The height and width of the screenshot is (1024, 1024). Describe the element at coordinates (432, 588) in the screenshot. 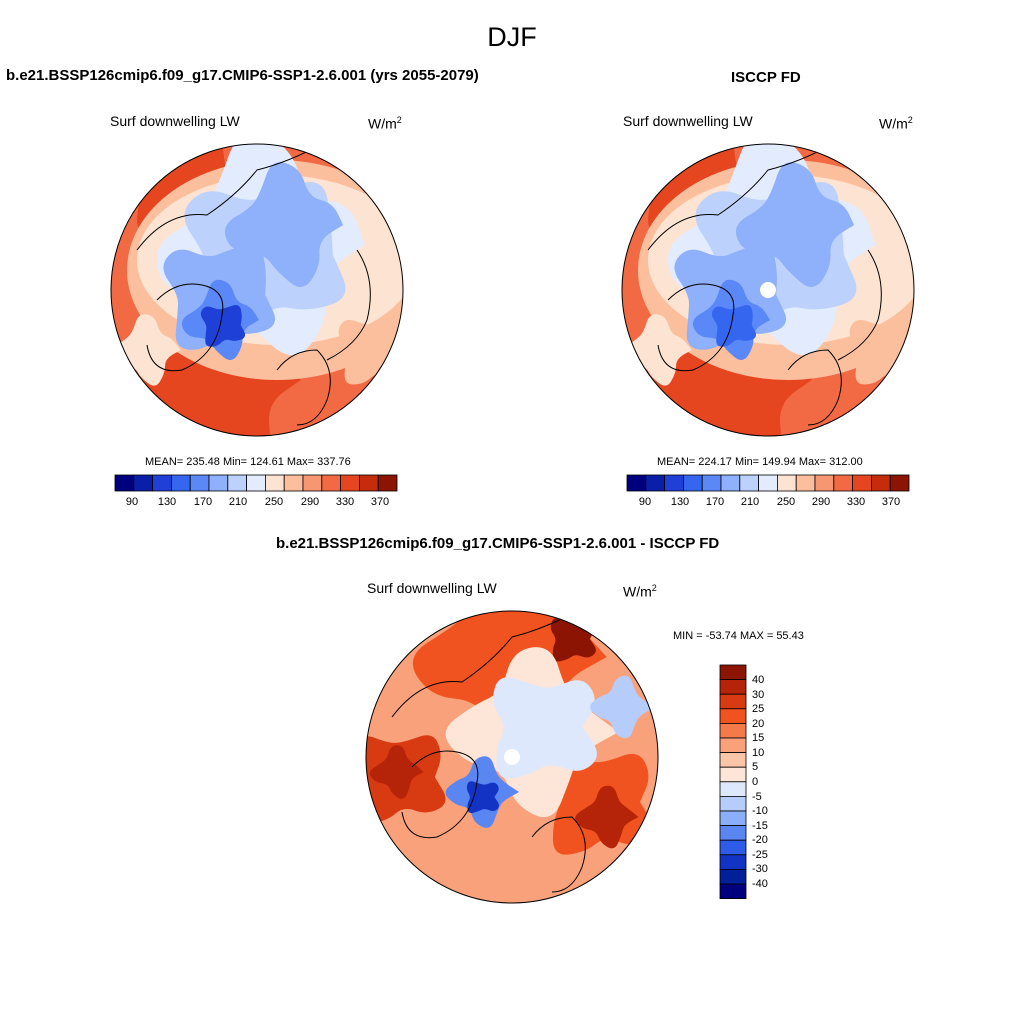

I see `diff-variable-label: Surf downwelling LW` at that location.